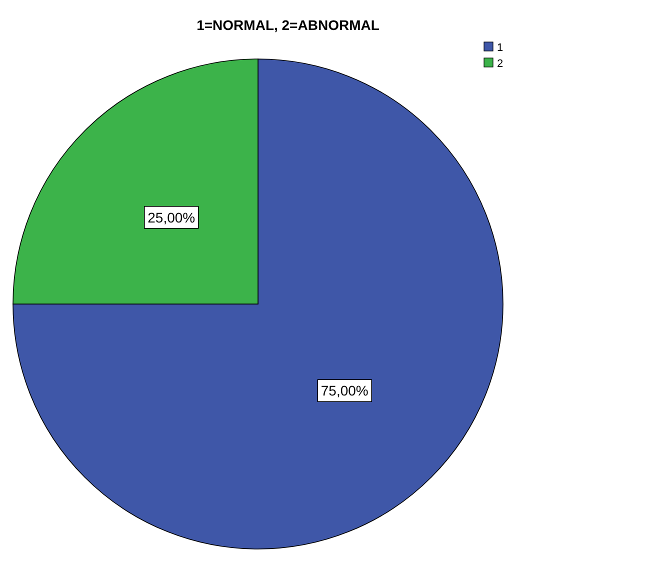  Describe the element at coordinates (500, 48) in the screenshot. I see `legend-label: 1` at that location.